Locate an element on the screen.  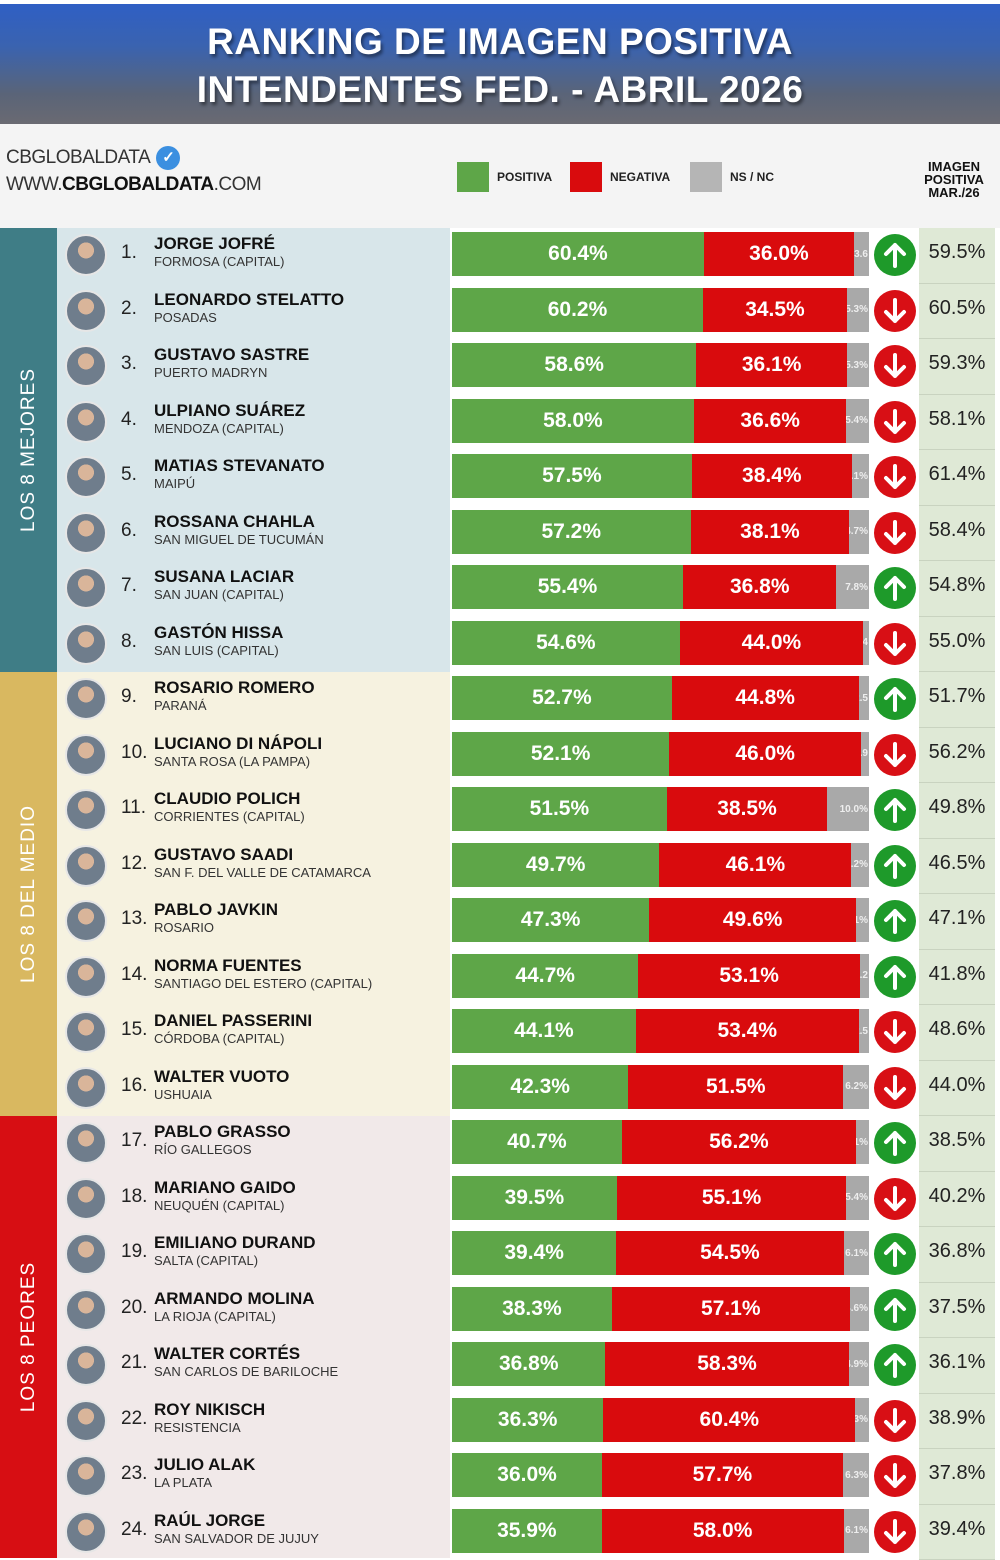
bar-positiva: 60.2% is located at coordinates (577, 310).